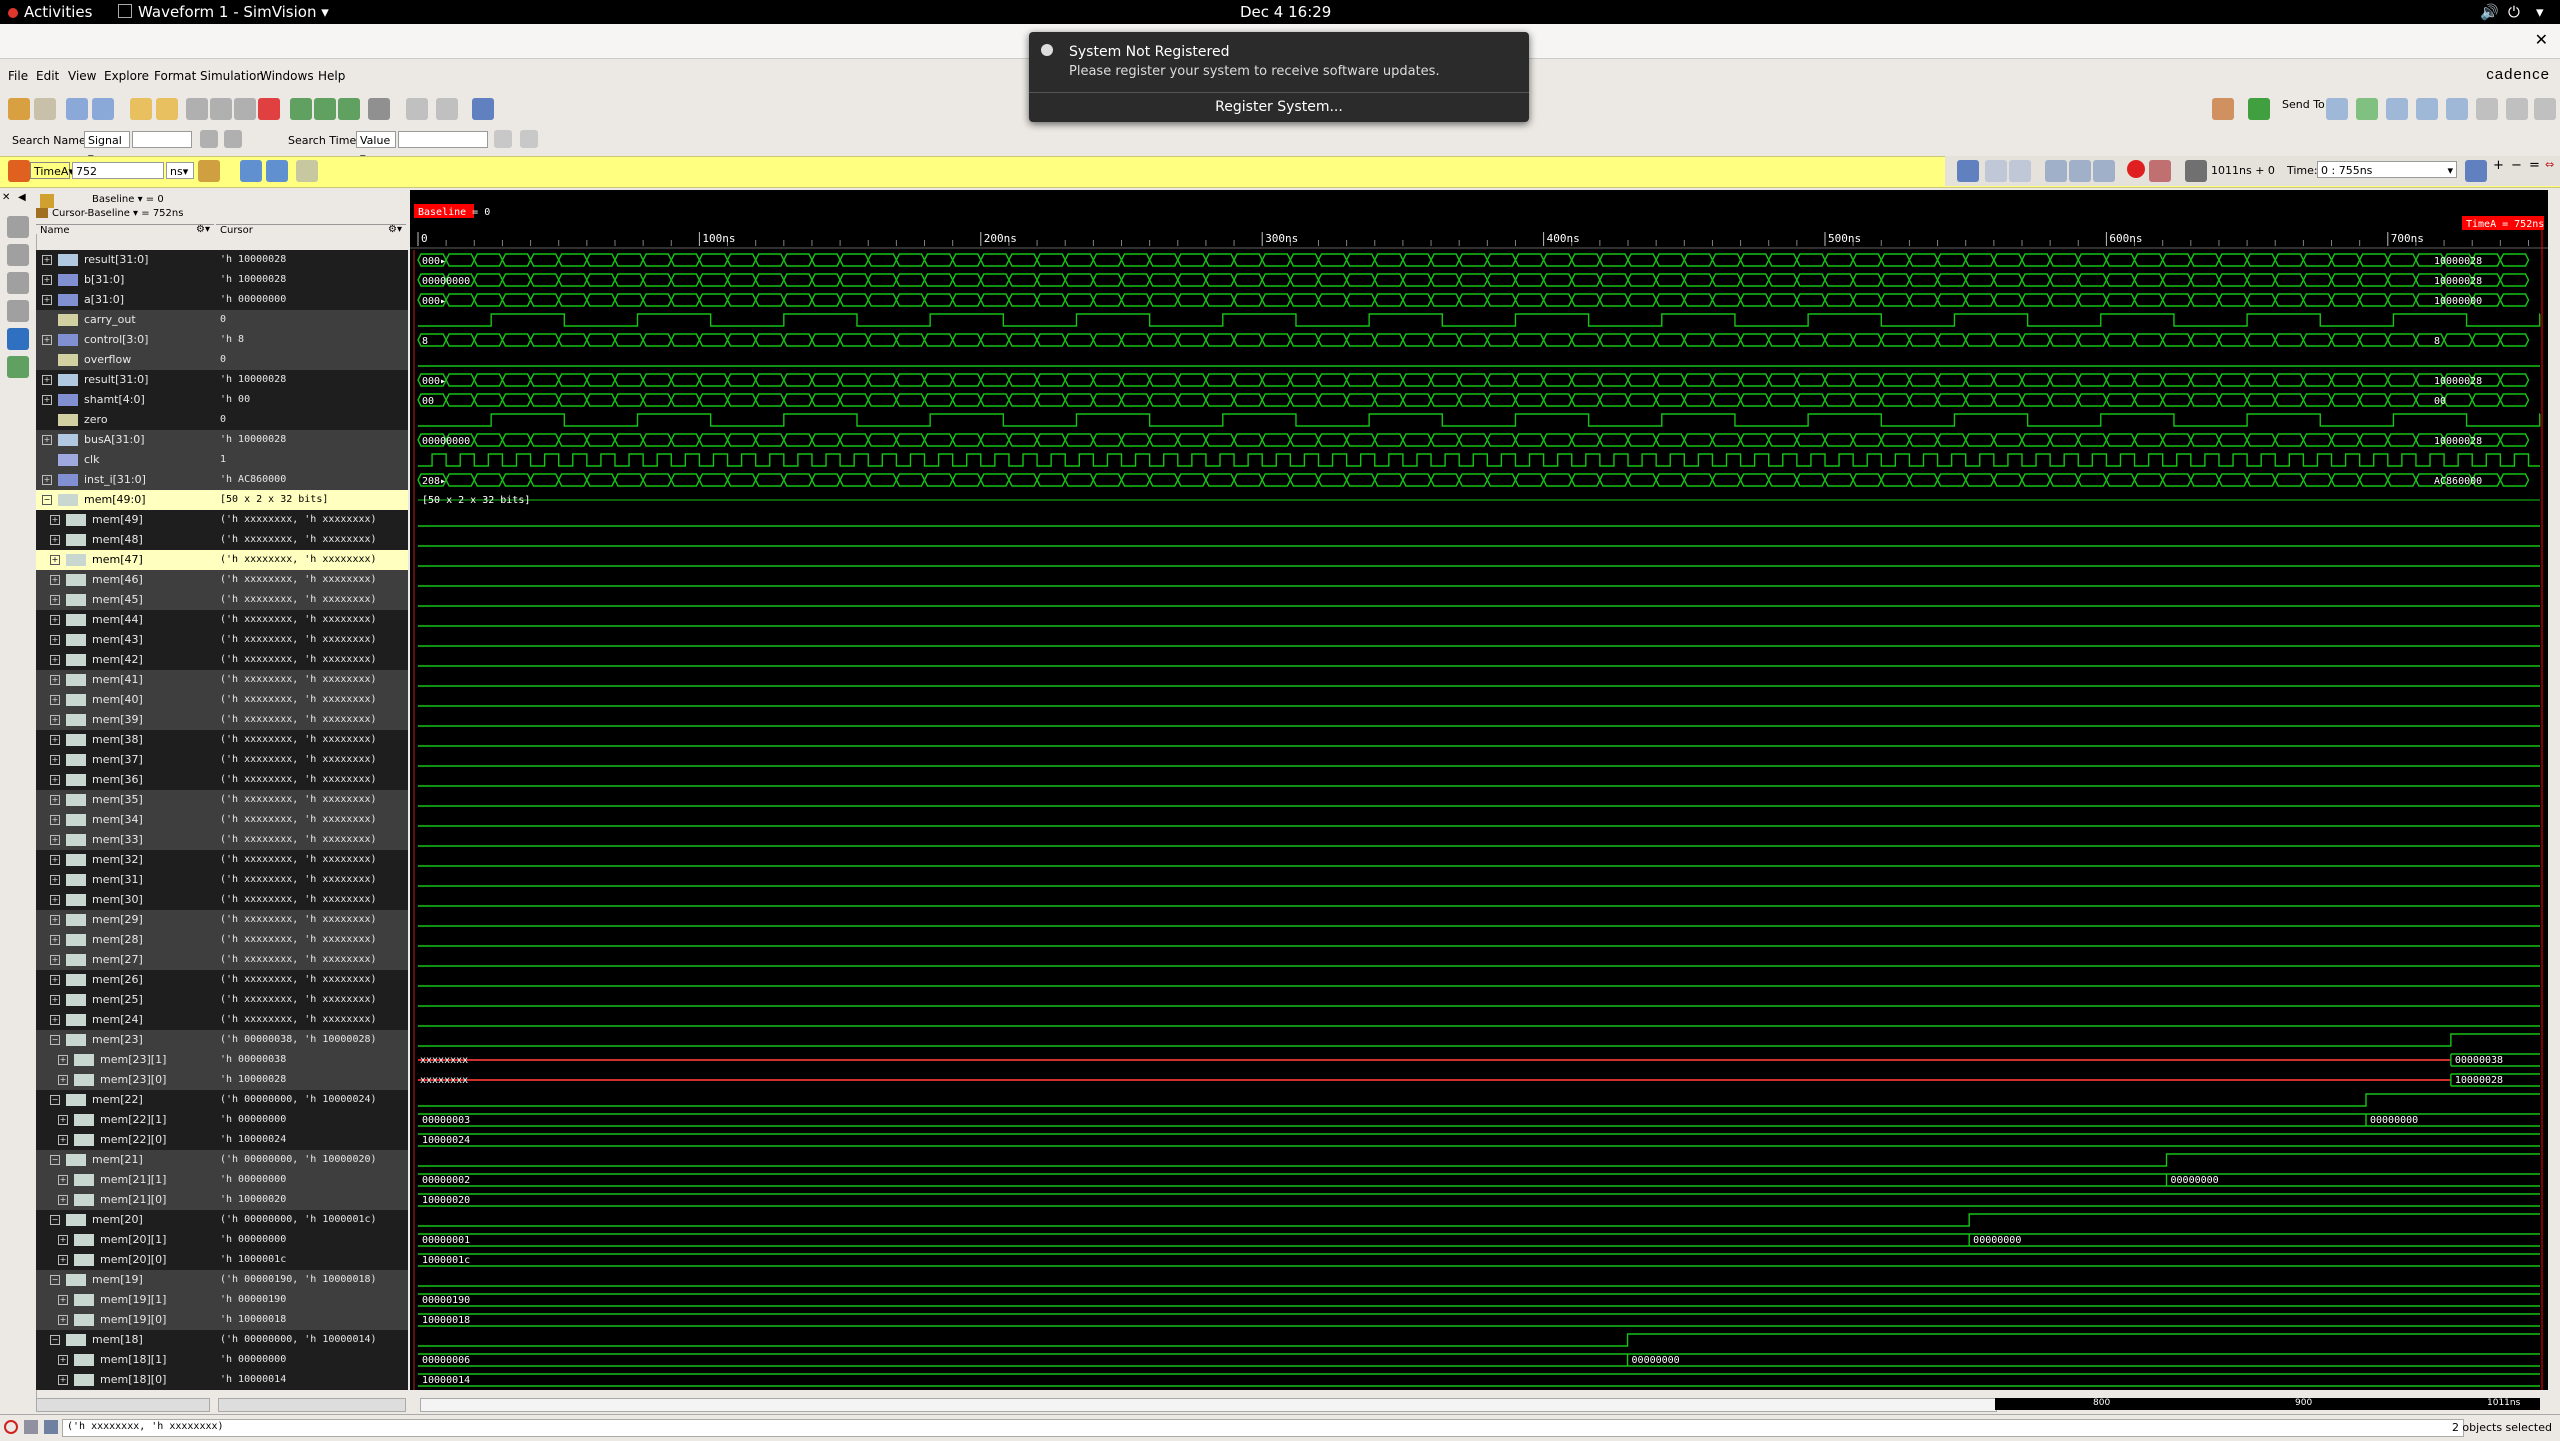 This screenshot has height=1441, width=2560. I want to click on signal-row: + mem[49], so click(126, 520).